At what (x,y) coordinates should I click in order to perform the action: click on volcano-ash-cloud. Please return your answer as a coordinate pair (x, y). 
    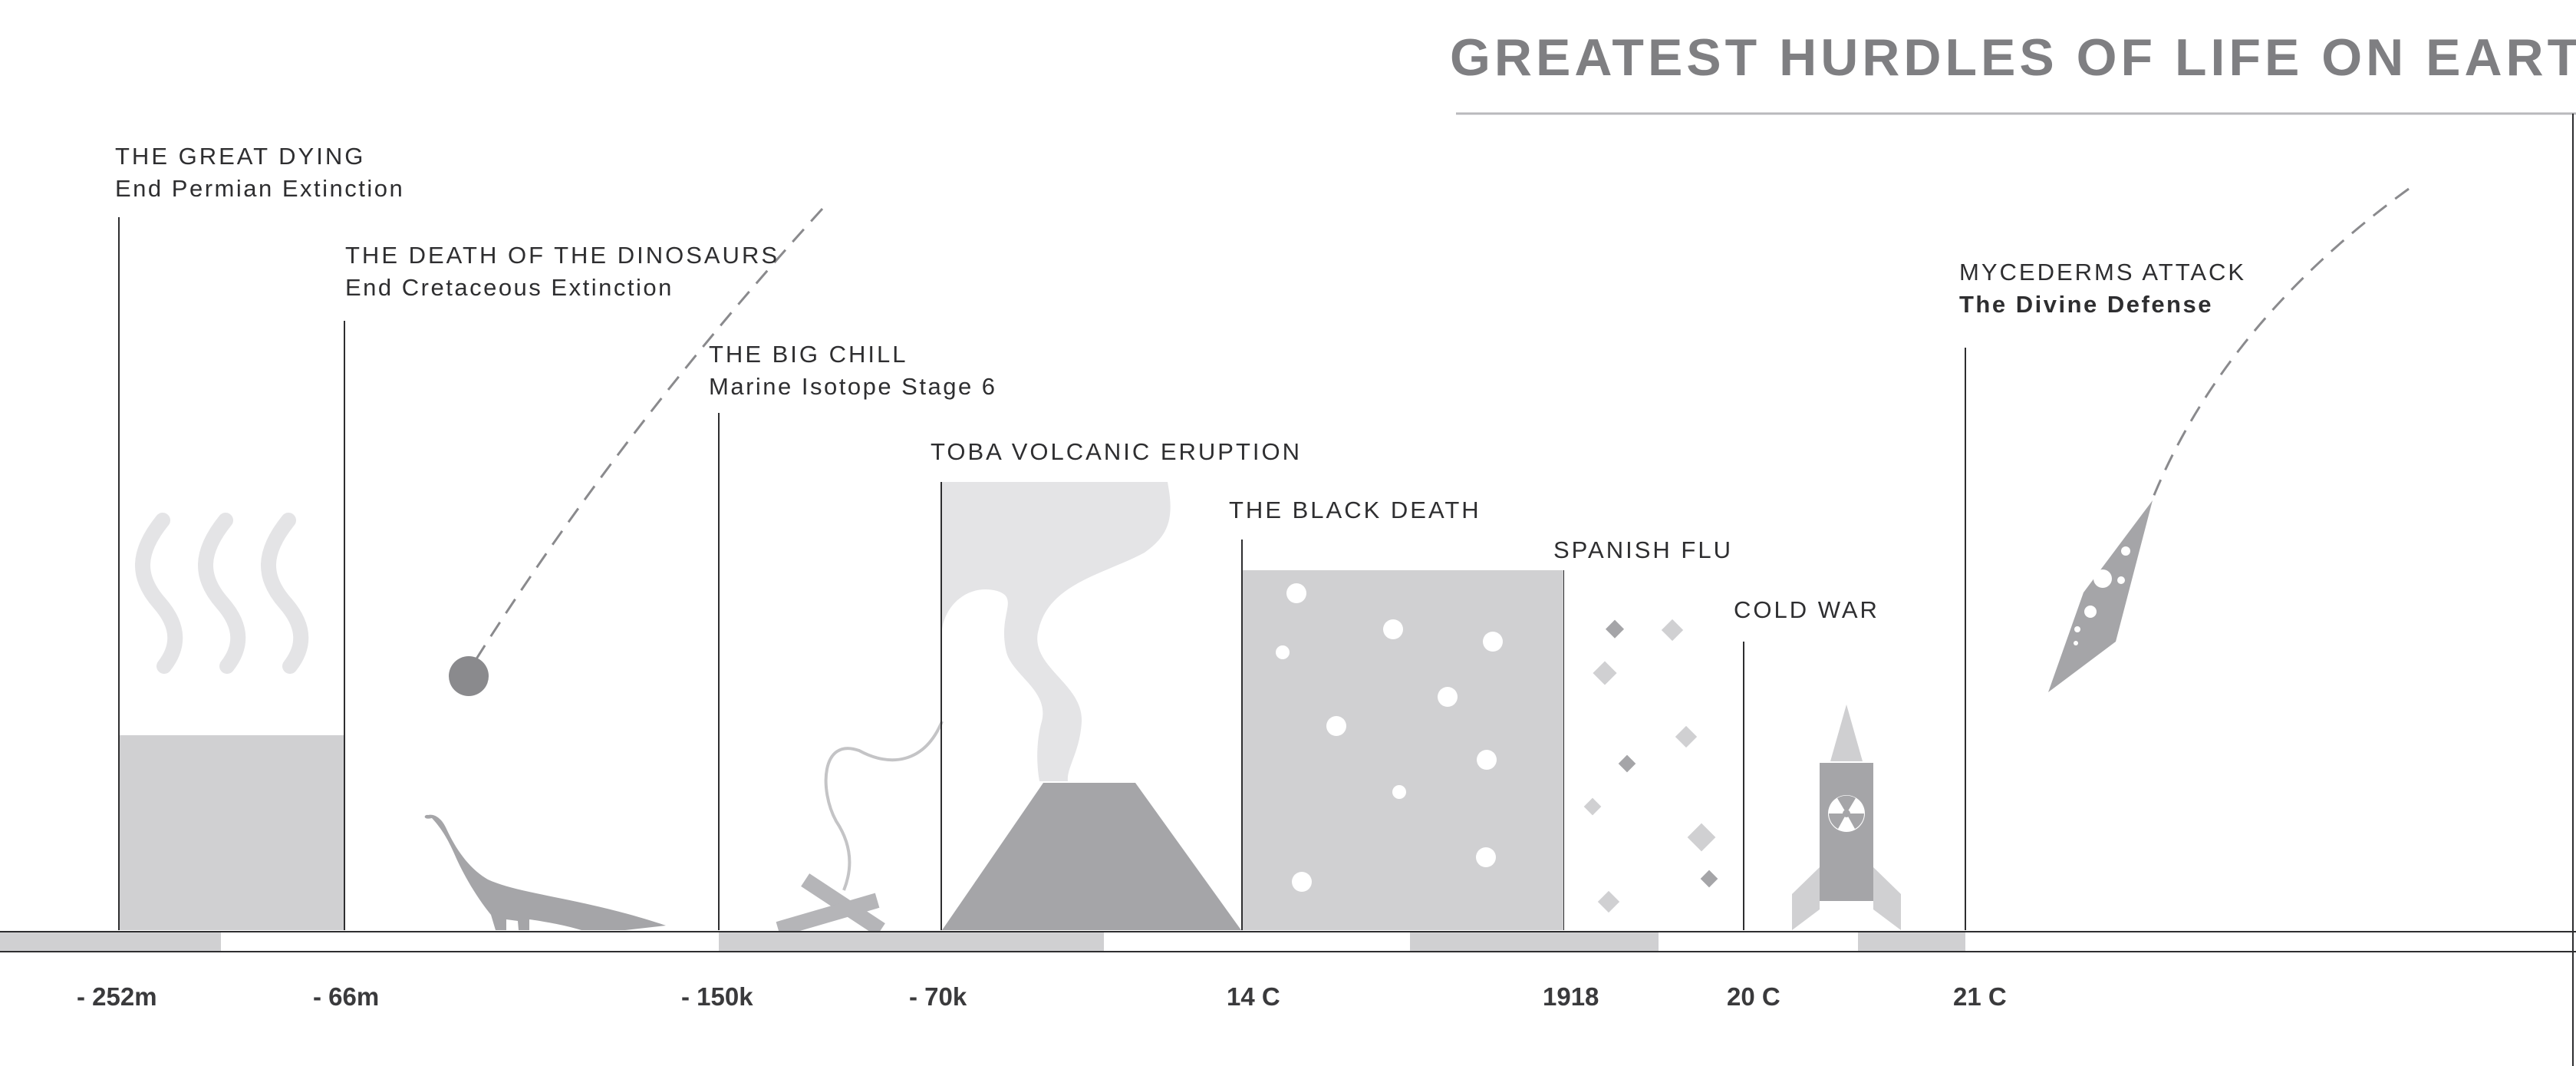
    Looking at the image, I should click on (1056, 631).